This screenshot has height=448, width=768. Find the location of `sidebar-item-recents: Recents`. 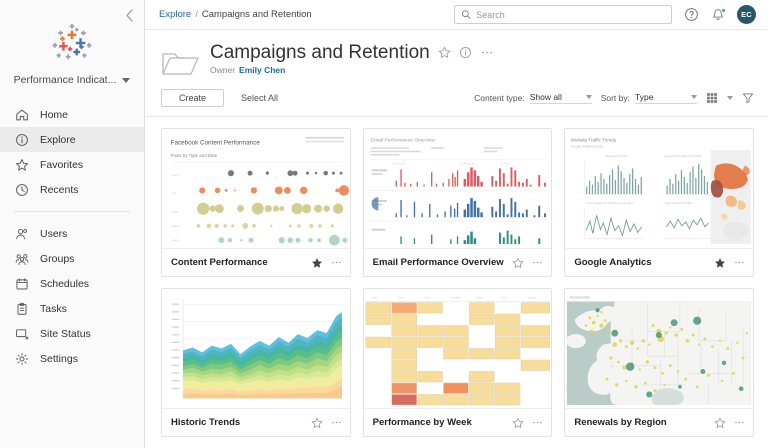

sidebar-item-recents: Recents is located at coordinates (72, 189).